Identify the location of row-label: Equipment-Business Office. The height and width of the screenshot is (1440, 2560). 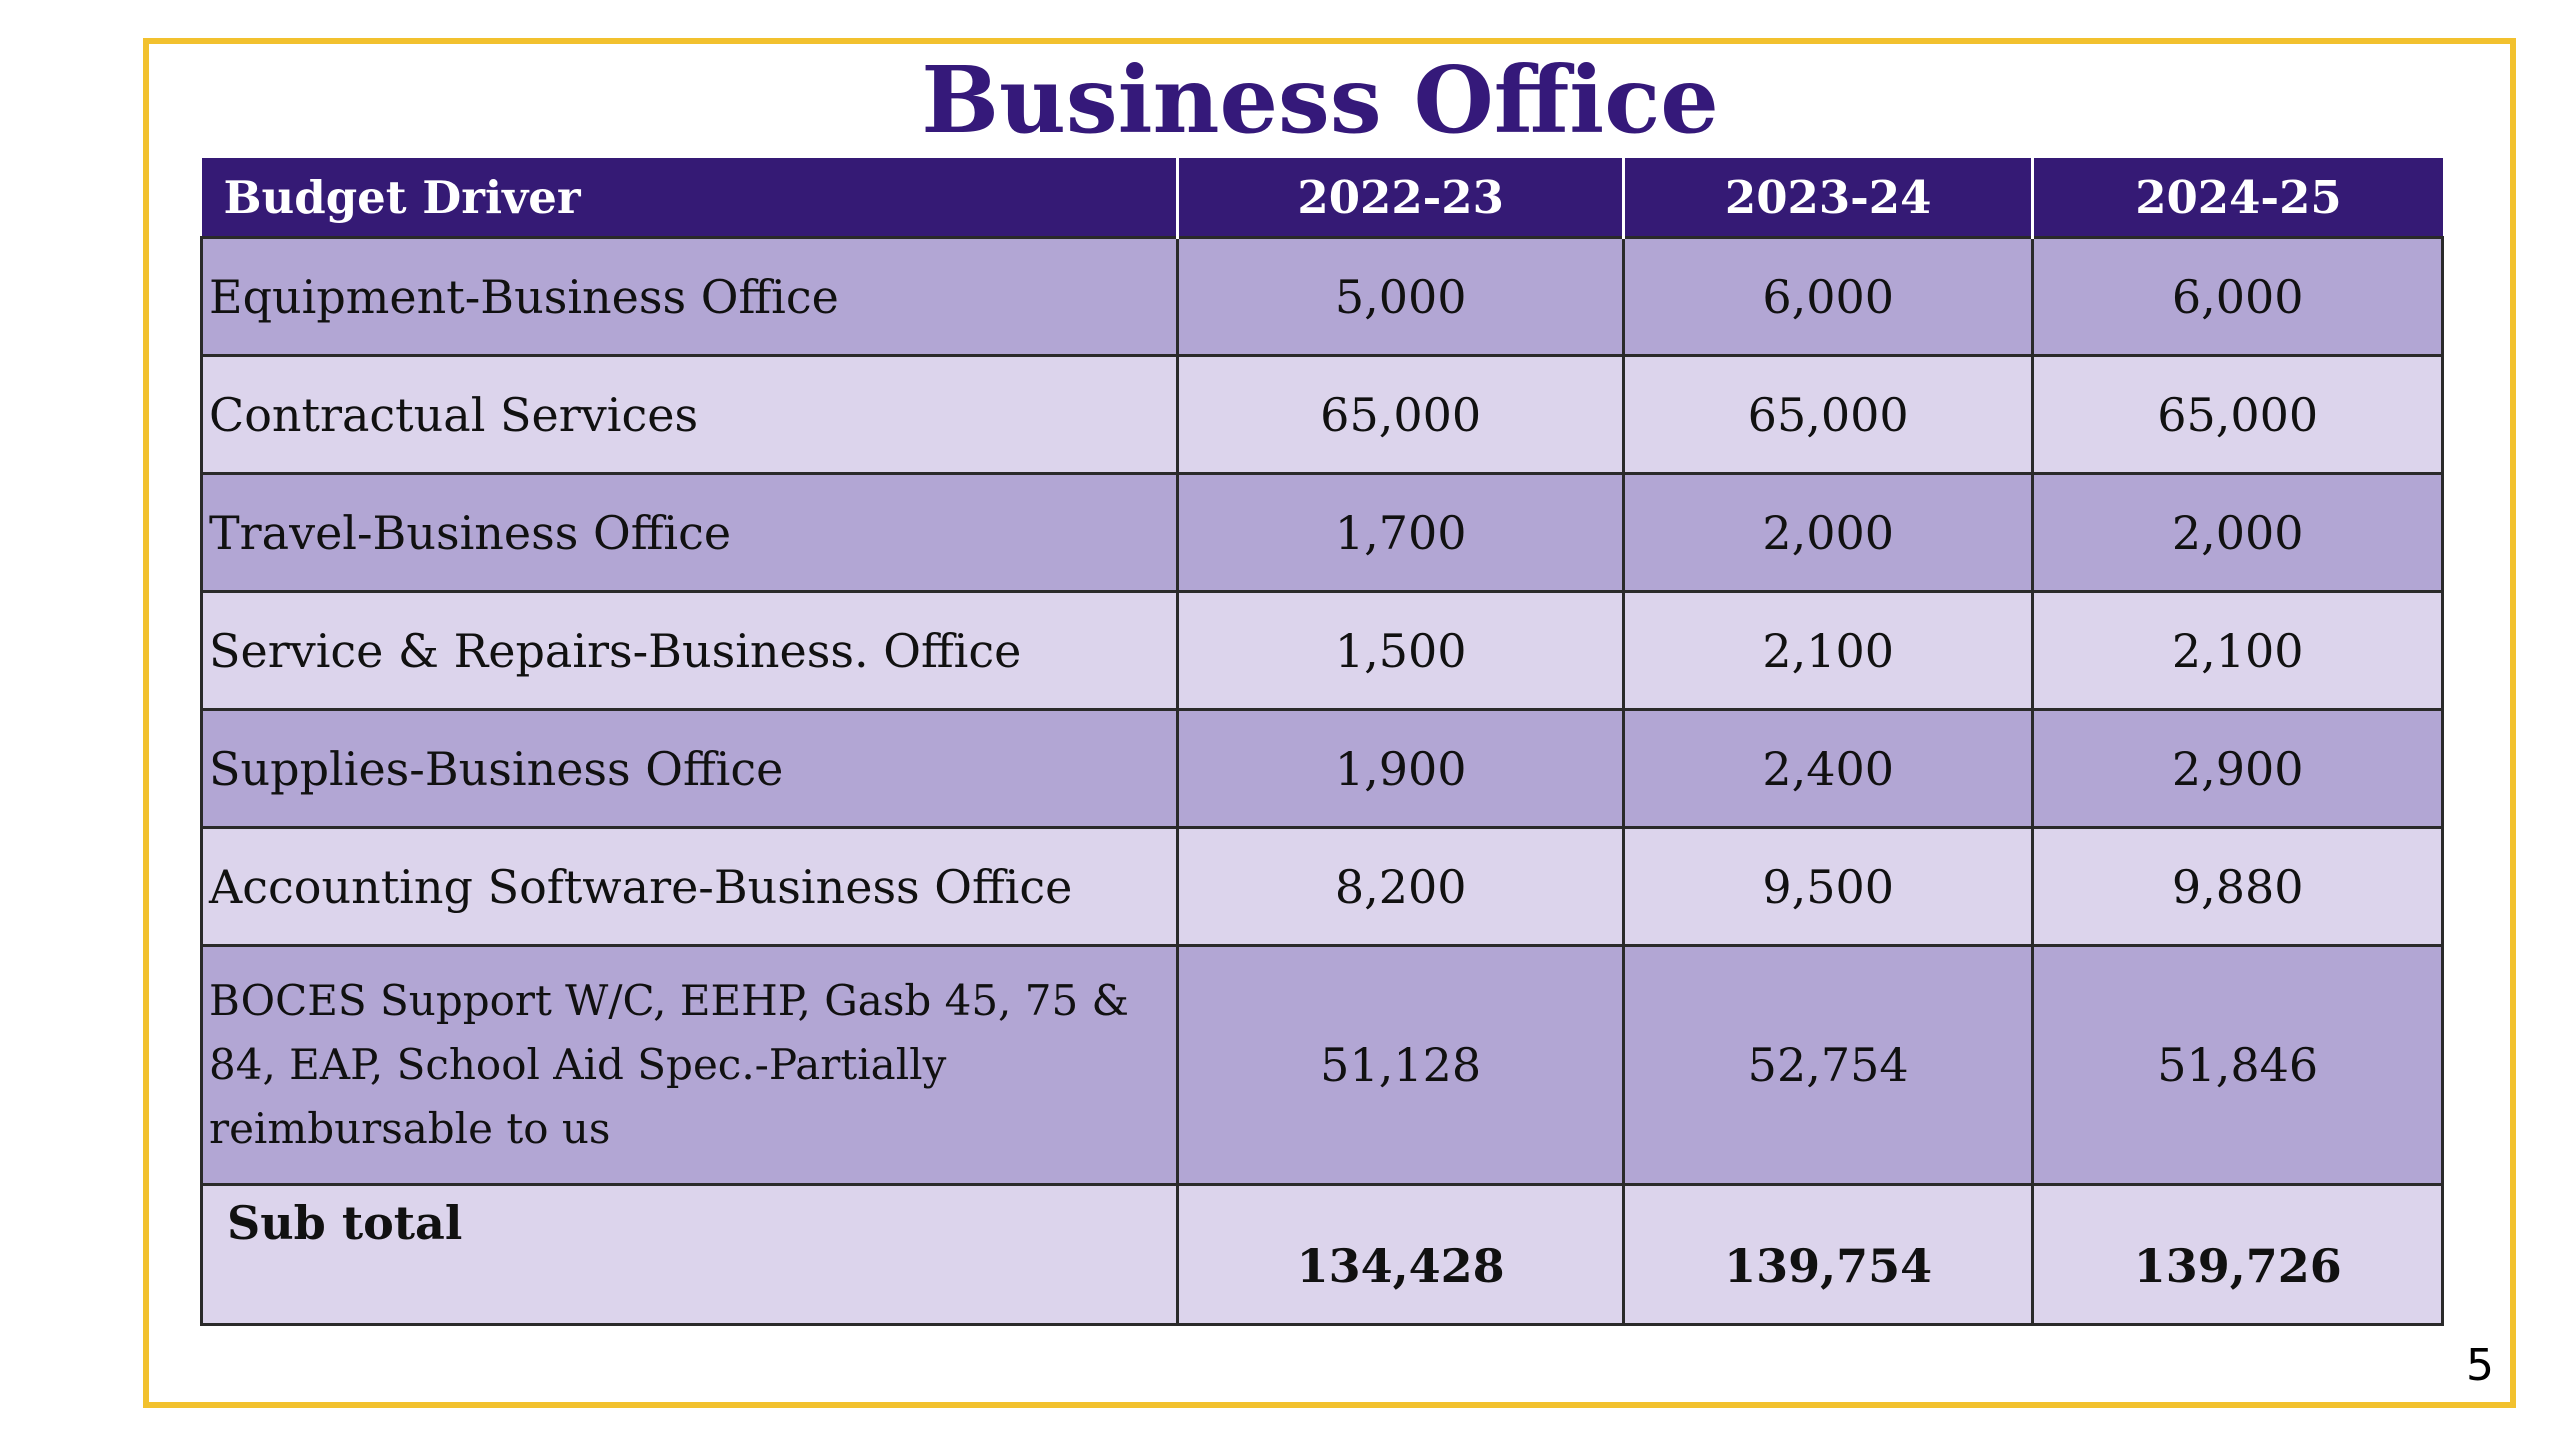
(689, 296).